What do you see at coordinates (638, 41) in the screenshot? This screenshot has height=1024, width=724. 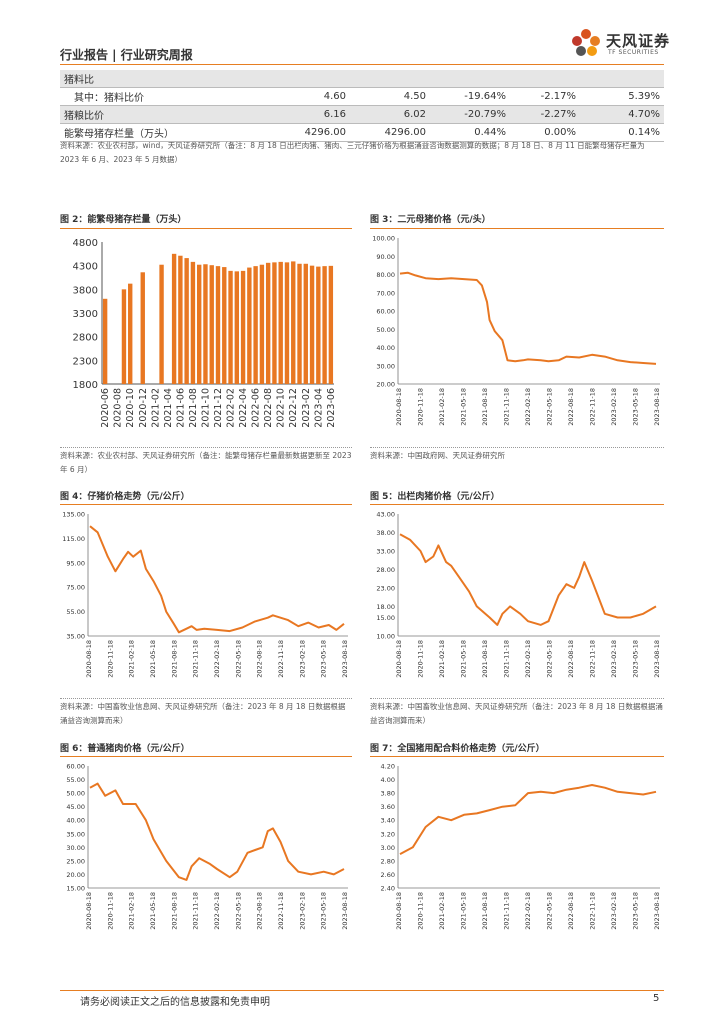 I see `logo-text-cn: 天风证券` at bounding box center [638, 41].